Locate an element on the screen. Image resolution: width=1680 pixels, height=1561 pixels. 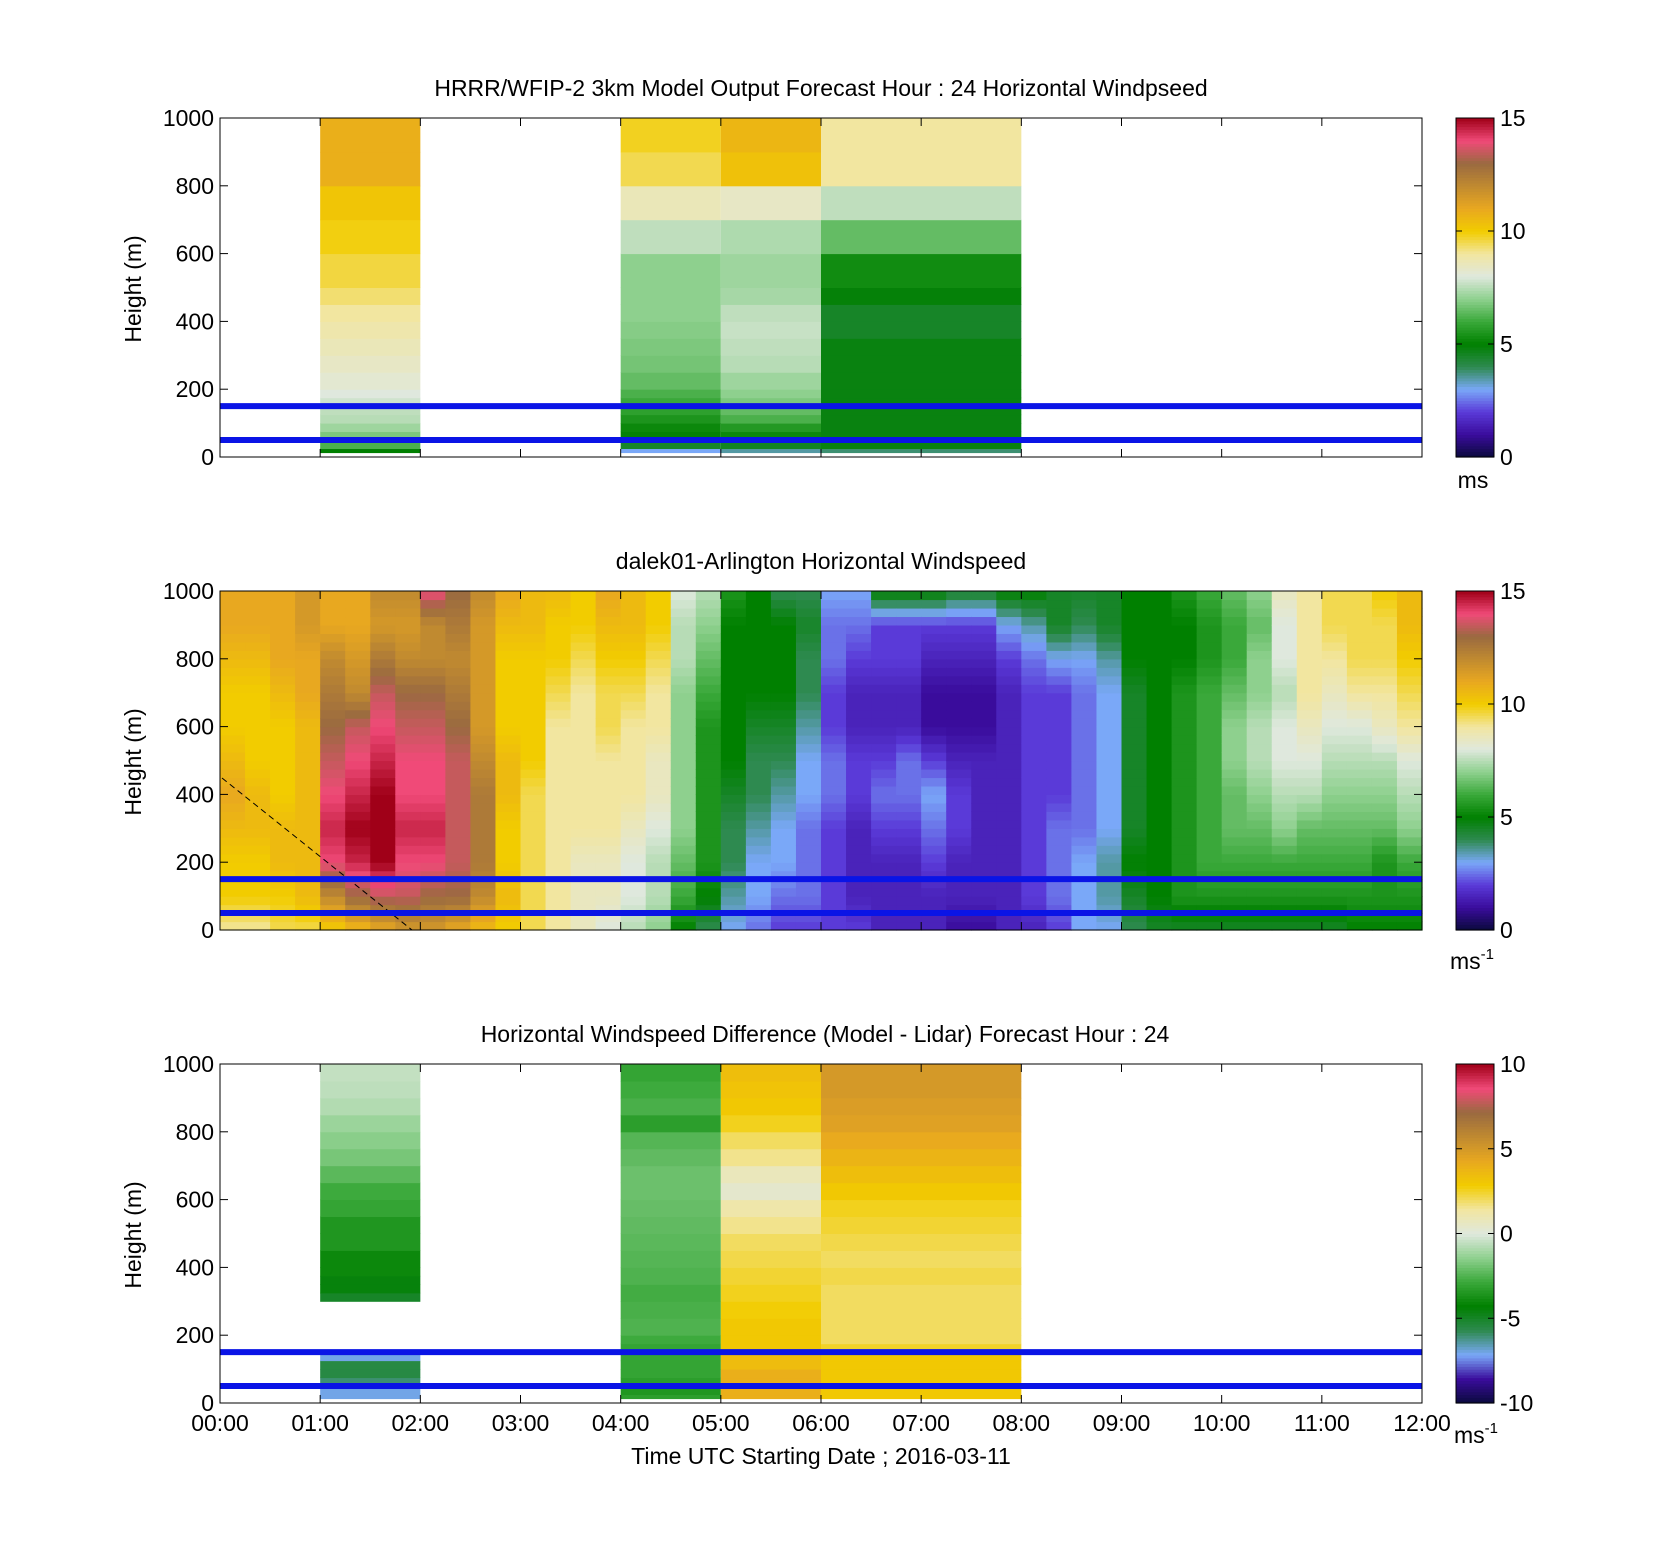
x-tick-label: 04:00 is located at coordinates (621, 1423).